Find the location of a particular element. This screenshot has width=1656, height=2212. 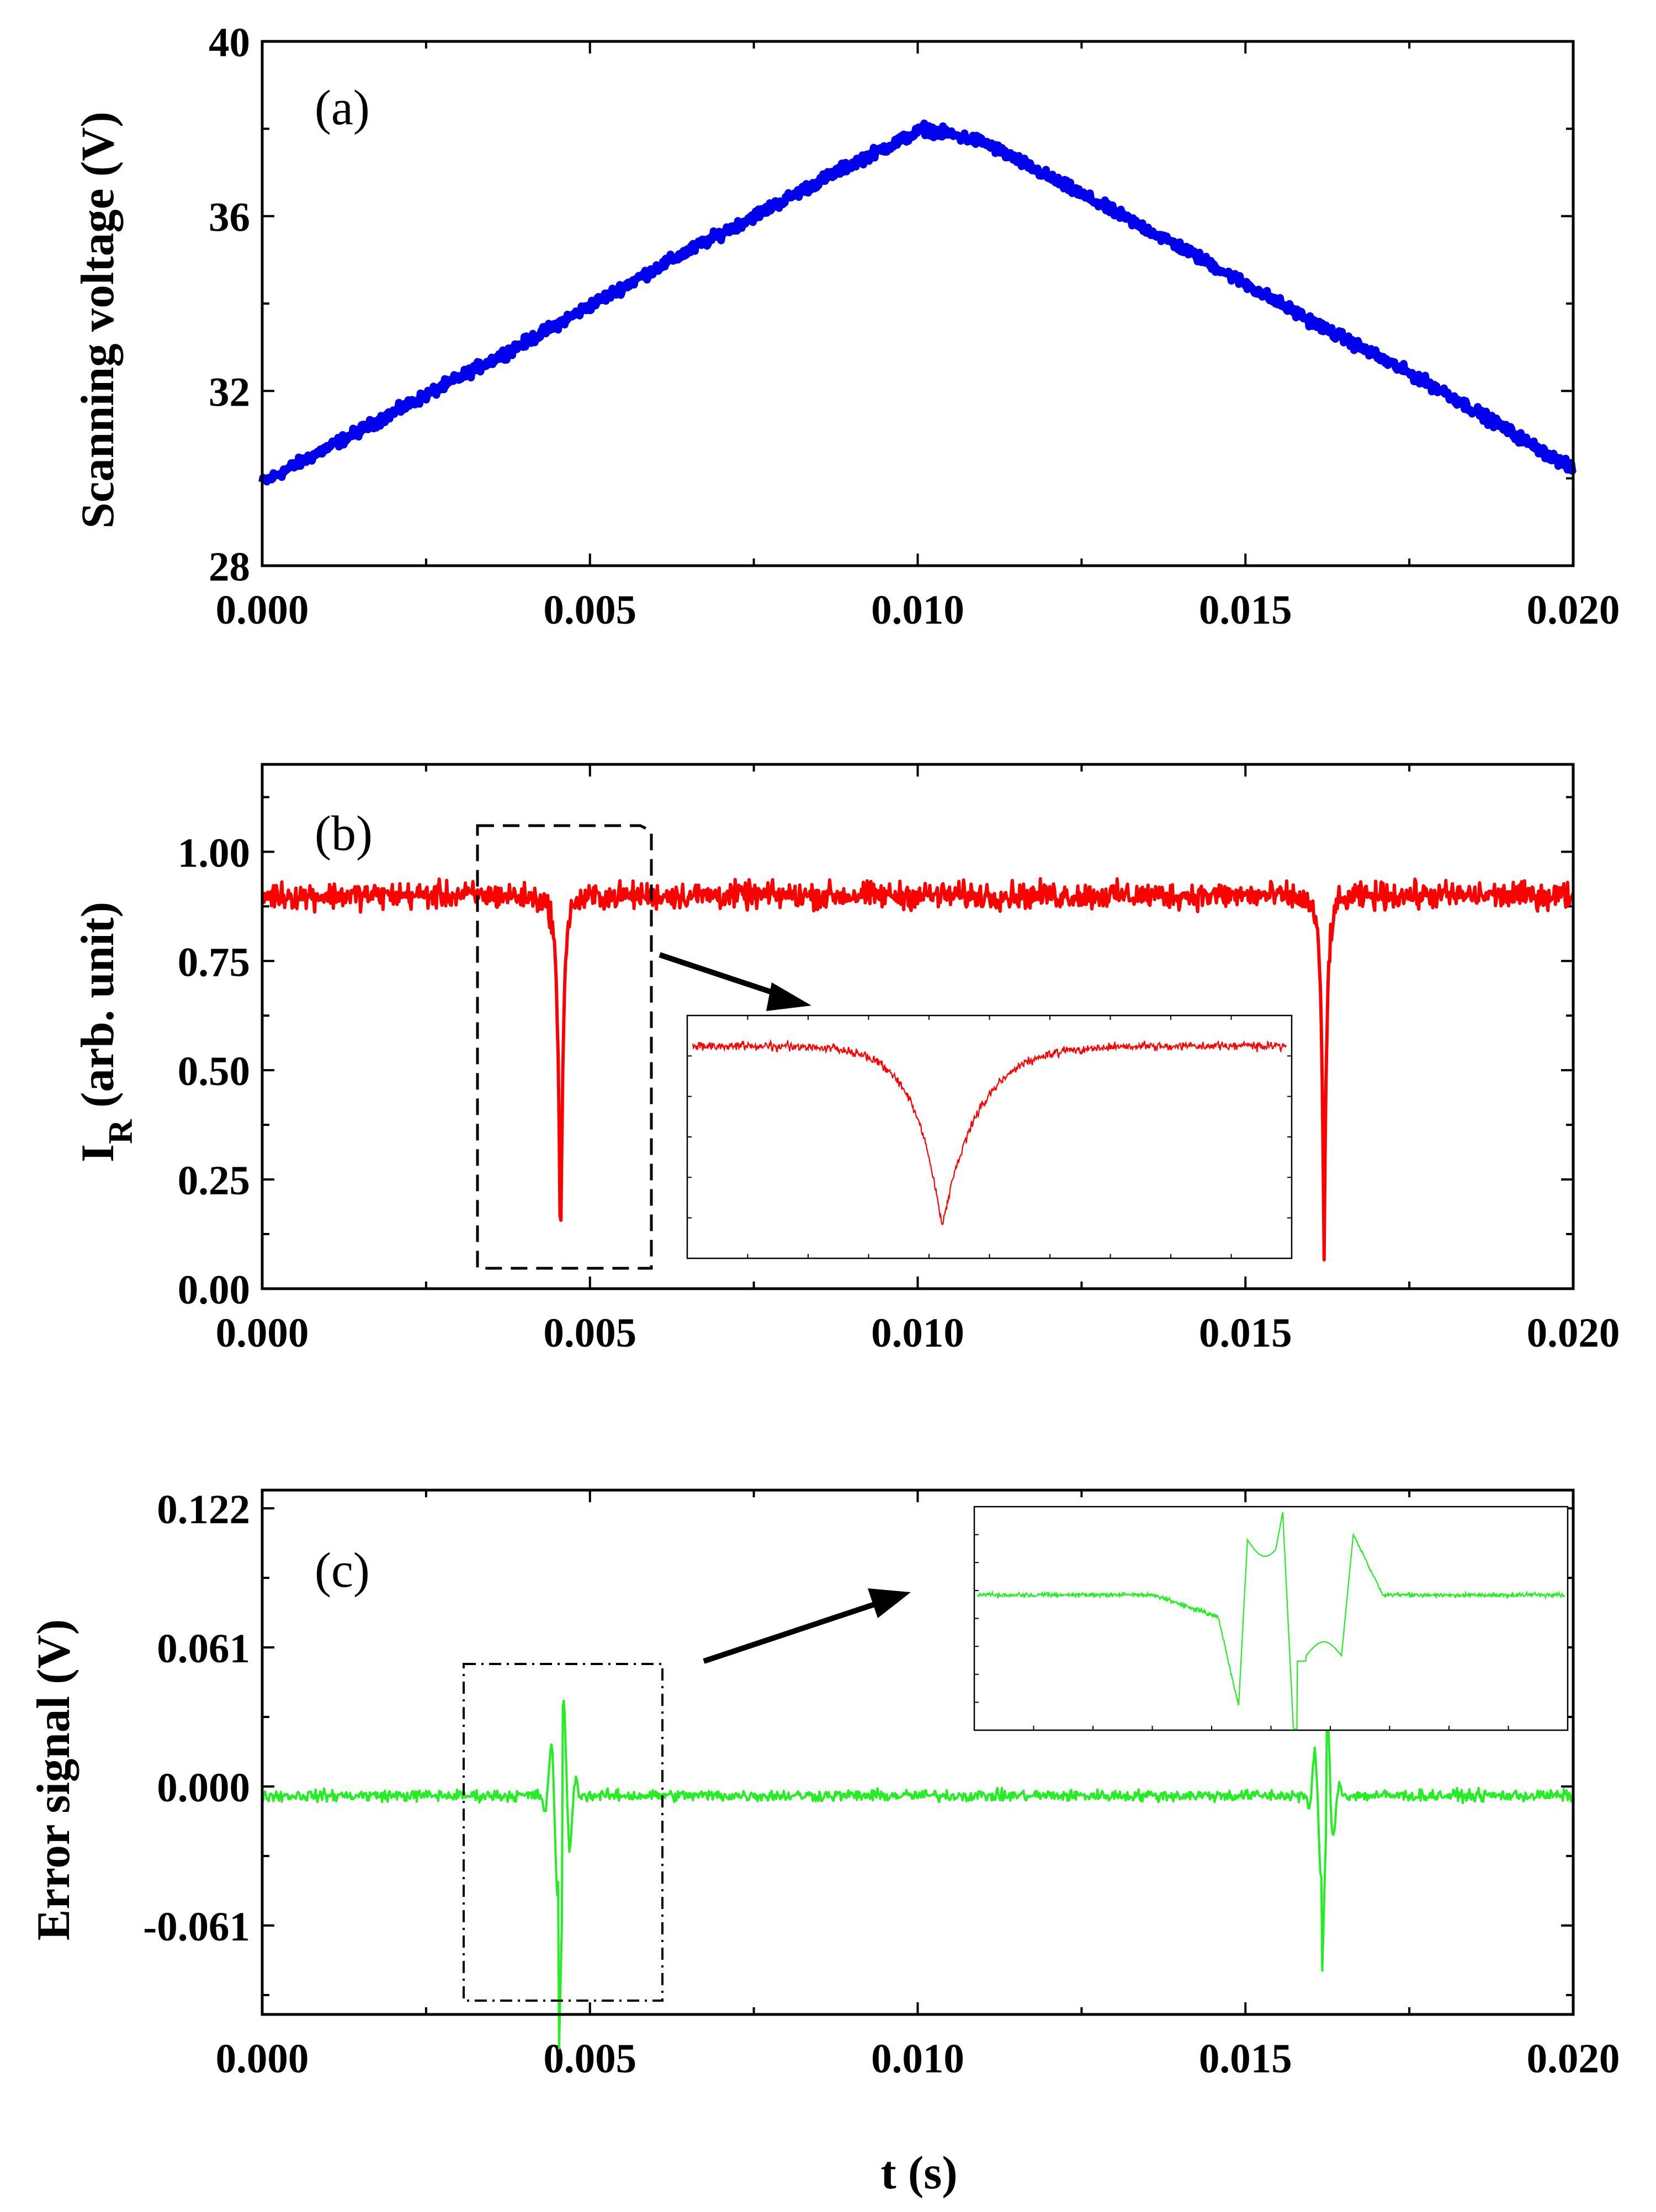

panel-c-inset-frame is located at coordinates (1271, 1618).